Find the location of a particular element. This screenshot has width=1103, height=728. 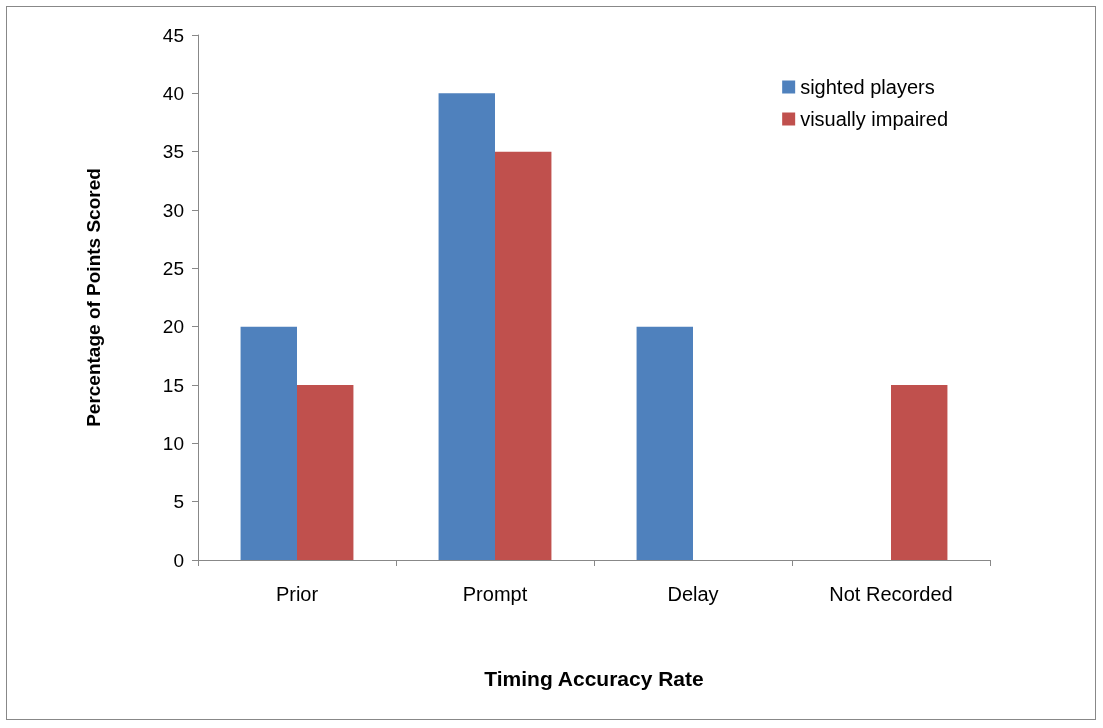

y-tick-label: 0 is located at coordinates (178, 560).